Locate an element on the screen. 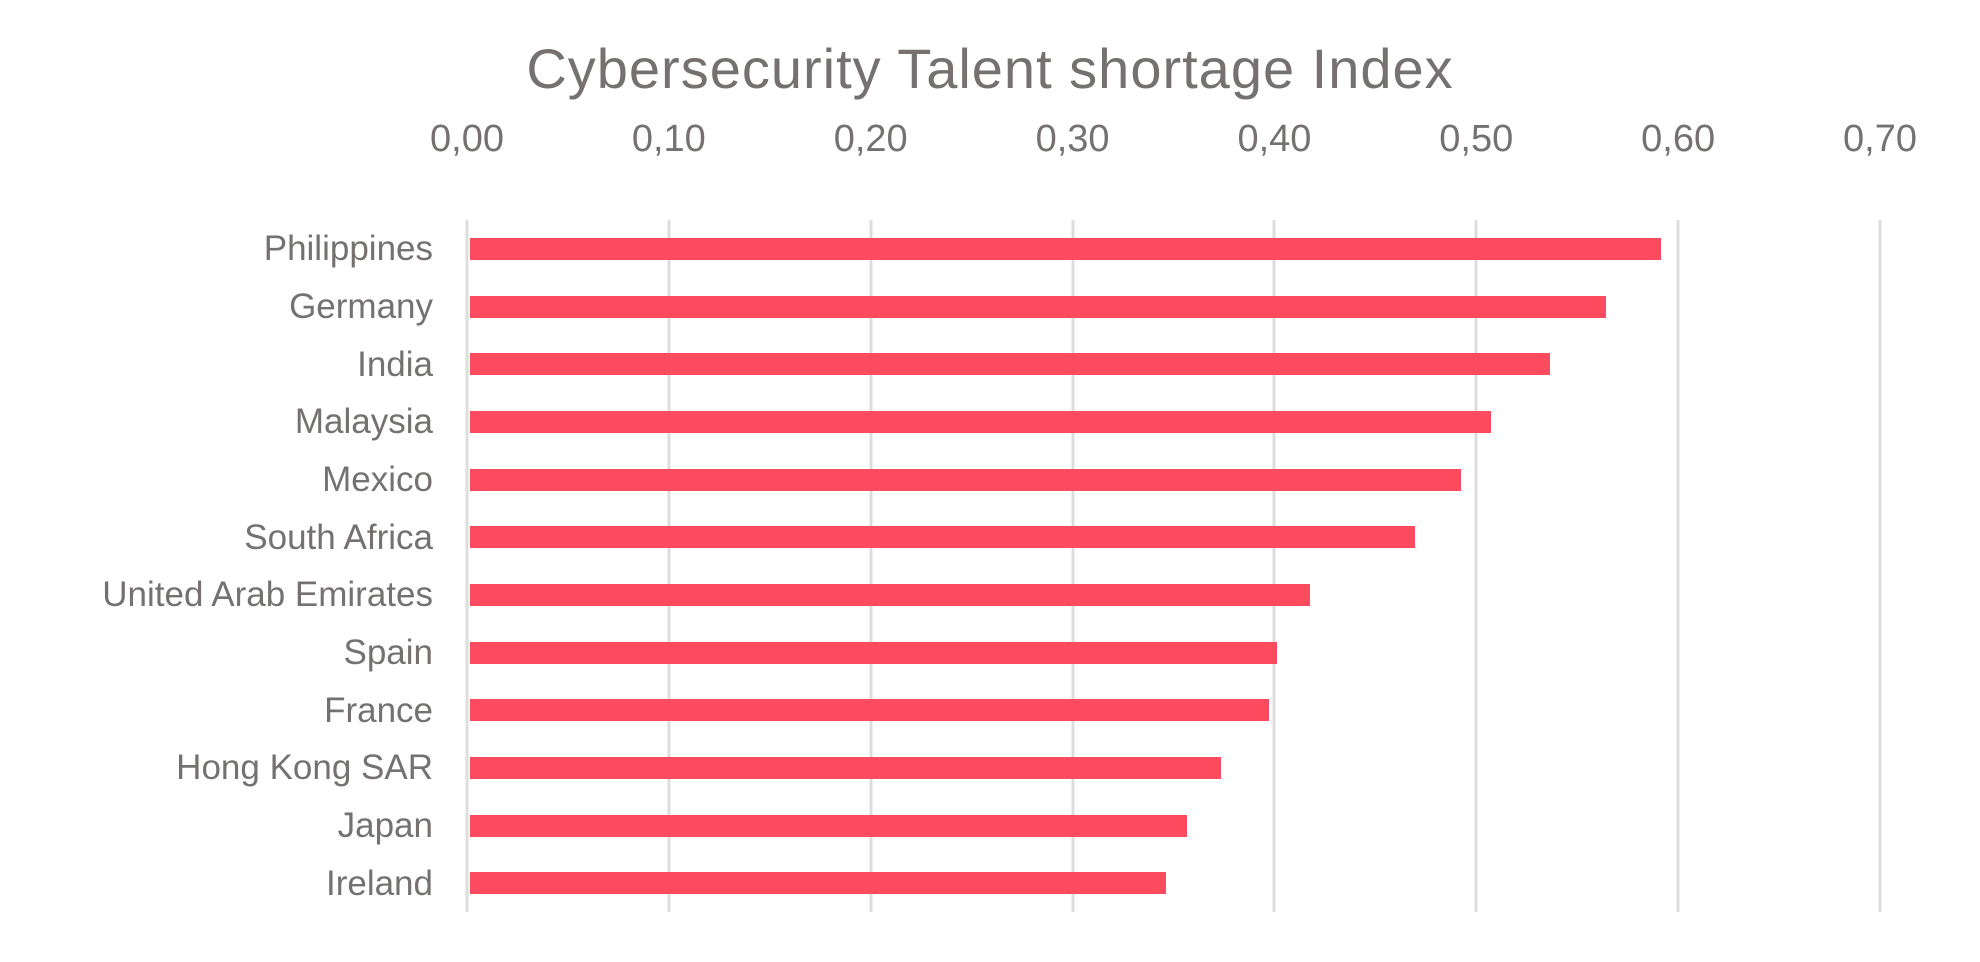 Image resolution: width=1980 pixels, height=962 pixels. bar-united-arab-emirates is located at coordinates (890, 594).